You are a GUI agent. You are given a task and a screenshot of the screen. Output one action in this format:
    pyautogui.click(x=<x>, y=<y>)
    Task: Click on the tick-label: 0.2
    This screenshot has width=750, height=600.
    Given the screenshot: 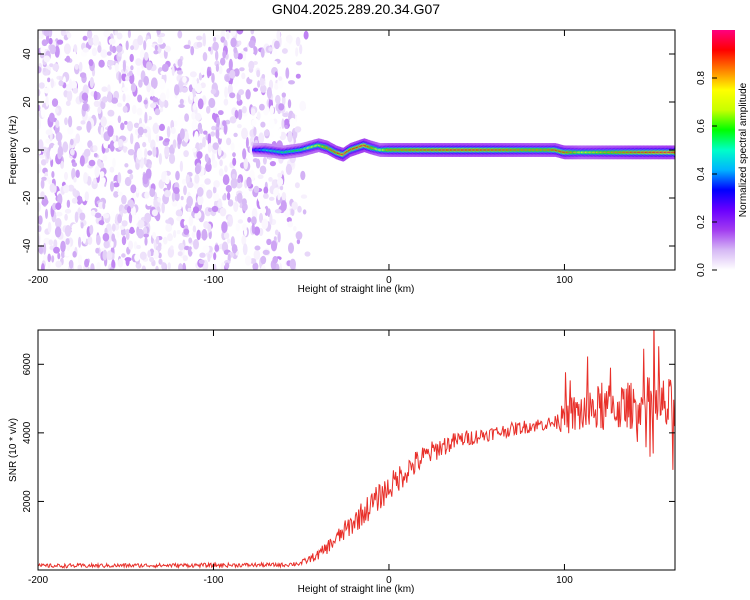 What is the action you would take?
    pyautogui.click(x=701, y=222)
    